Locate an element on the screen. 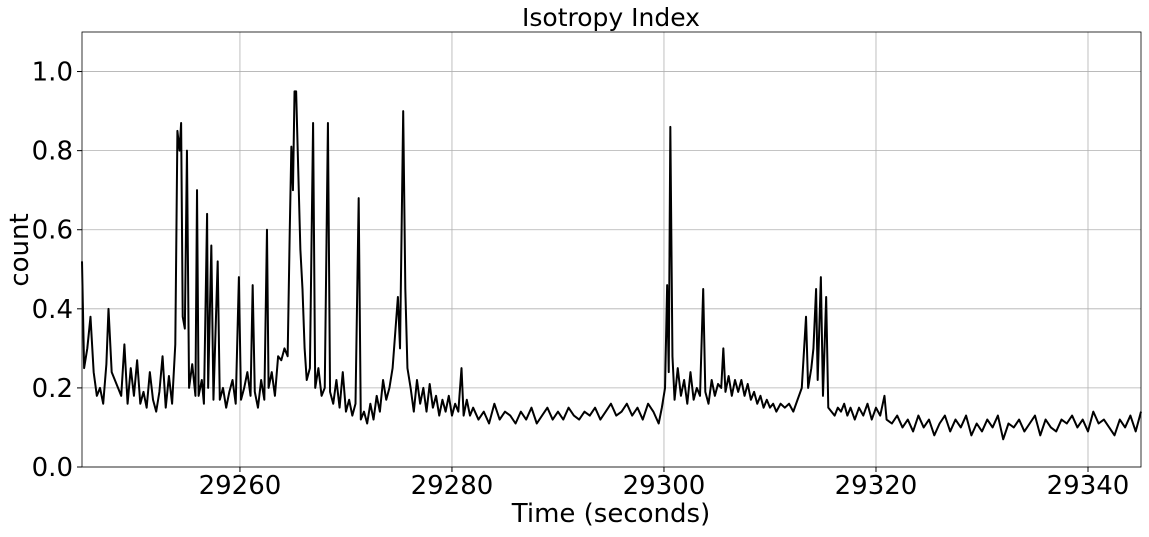 The height and width of the screenshot is (537, 1149). y-tick-label: 0.6 is located at coordinates (52, 231).